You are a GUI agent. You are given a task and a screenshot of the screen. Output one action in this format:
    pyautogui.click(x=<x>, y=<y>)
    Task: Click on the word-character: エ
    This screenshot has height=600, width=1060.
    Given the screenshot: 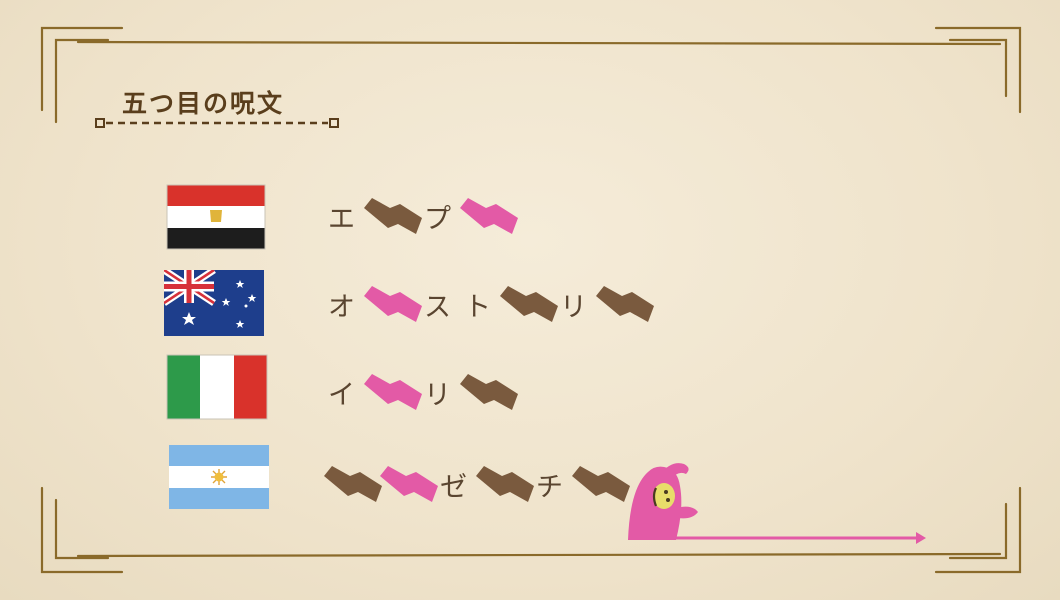 What is the action you would take?
    pyautogui.click(x=341, y=219)
    